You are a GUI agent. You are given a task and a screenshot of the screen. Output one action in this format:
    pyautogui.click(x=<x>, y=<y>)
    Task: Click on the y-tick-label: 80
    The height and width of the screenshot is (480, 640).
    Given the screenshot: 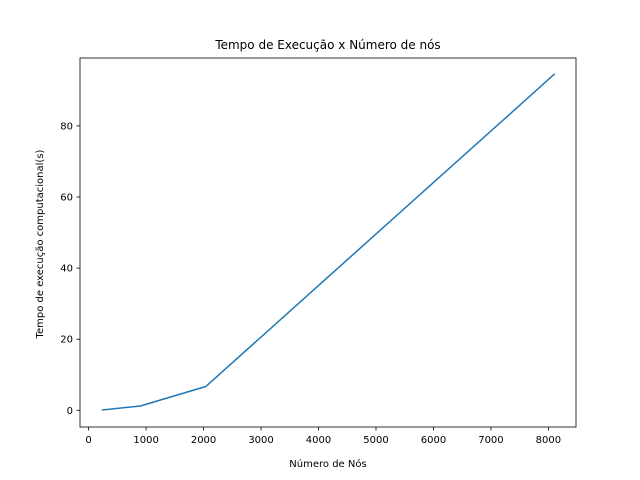 What is the action you would take?
    pyautogui.click(x=66, y=126)
    